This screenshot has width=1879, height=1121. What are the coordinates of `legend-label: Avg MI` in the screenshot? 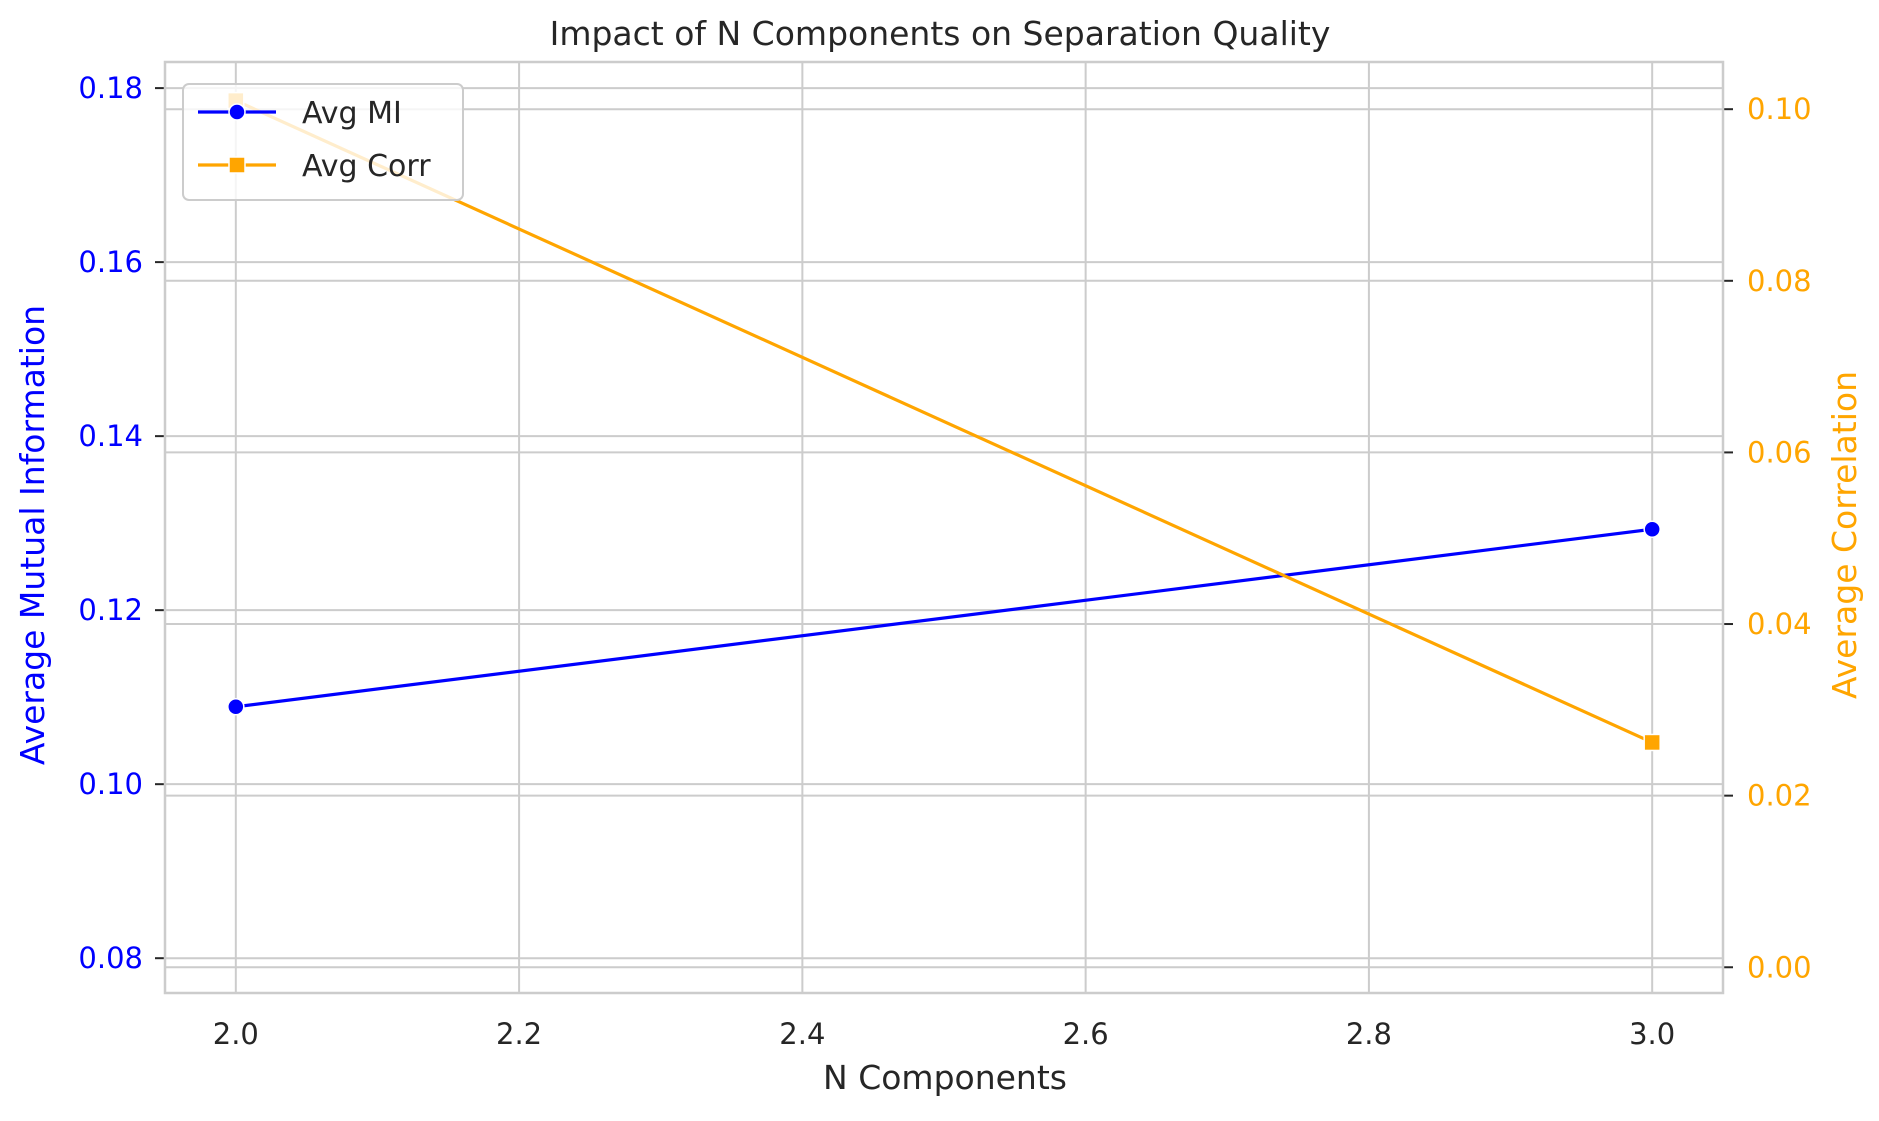 It's located at (352, 113).